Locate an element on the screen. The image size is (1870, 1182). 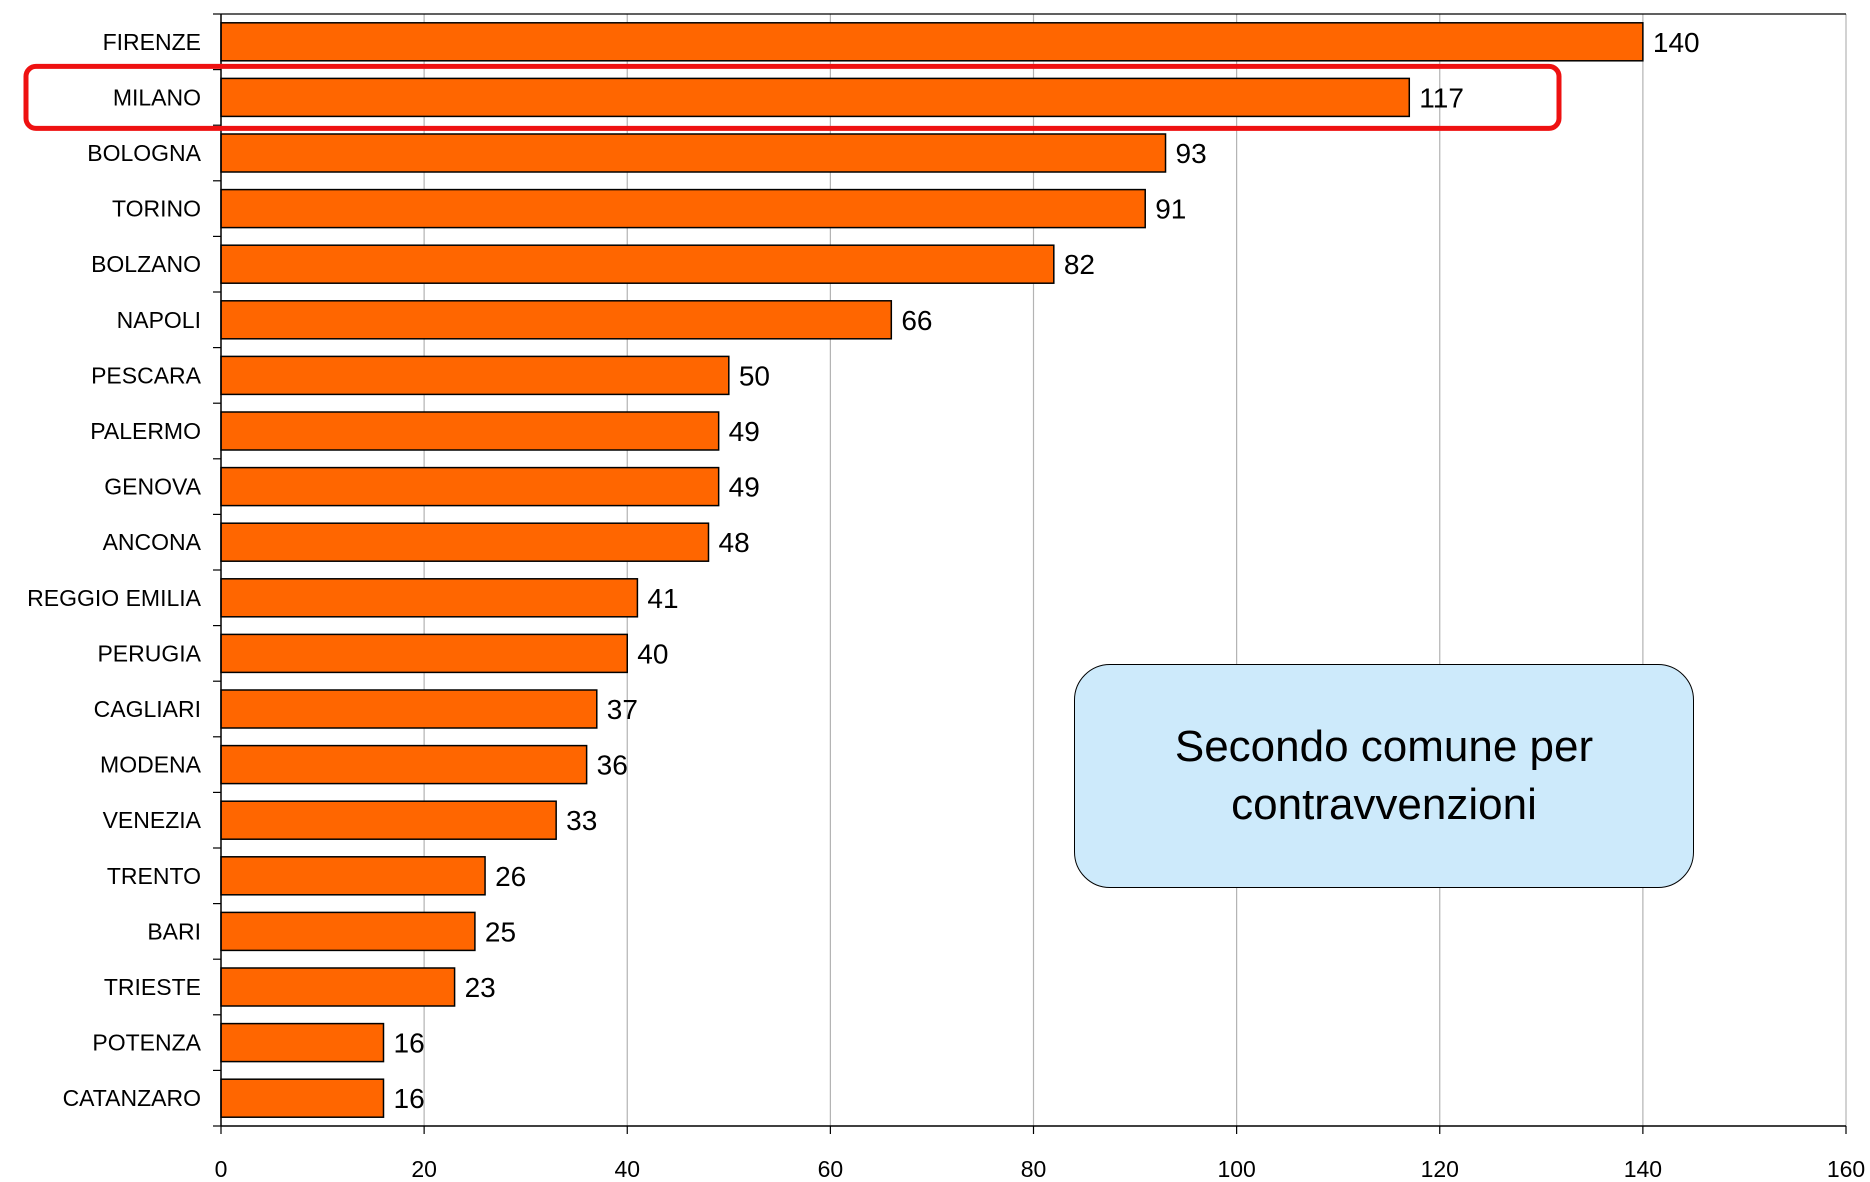
category-label: BOLOGNA is located at coordinates (144, 153).